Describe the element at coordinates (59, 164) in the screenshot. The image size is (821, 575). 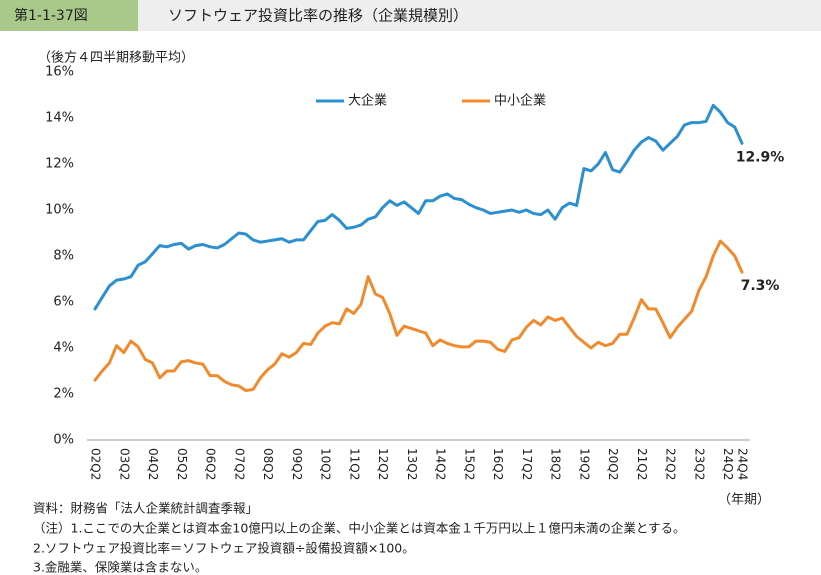
I see `y-tick-label: 12%` at that location.